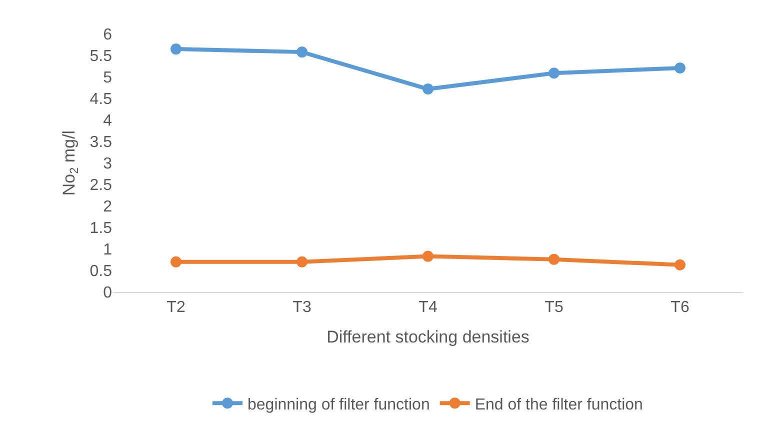 This screenshot has height=431, width=775. I want to click on y-tick-label: 5.5, so click(101, 57).